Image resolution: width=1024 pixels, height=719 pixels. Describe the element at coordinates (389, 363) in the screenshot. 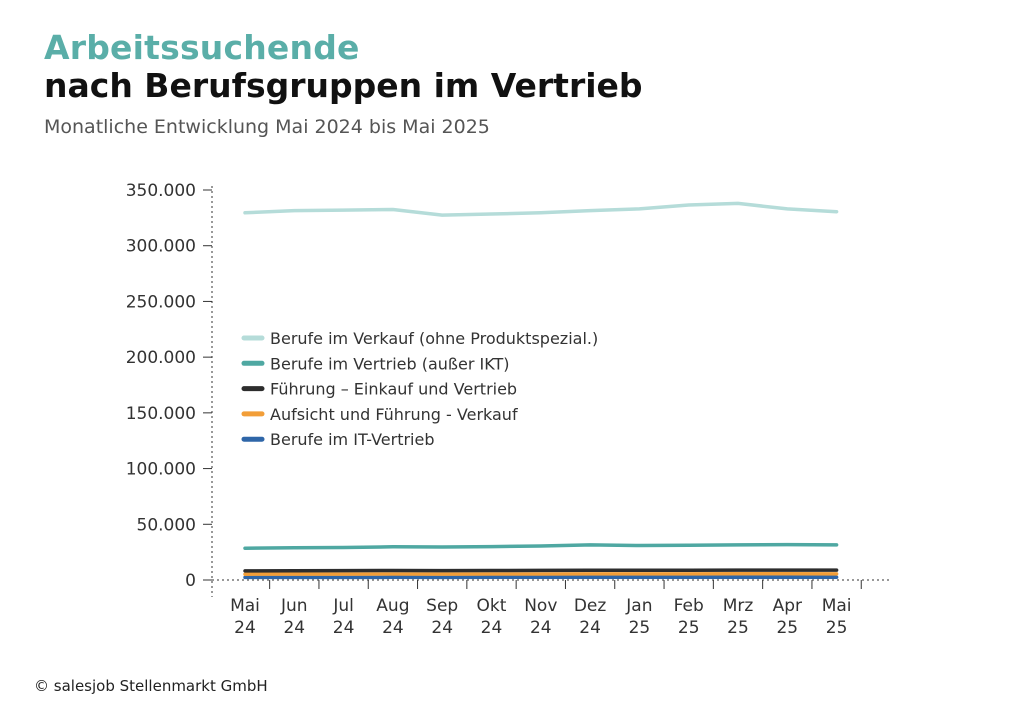

I see `legend-label: Berufe im Vertrieb (außer IKT)` at that location.